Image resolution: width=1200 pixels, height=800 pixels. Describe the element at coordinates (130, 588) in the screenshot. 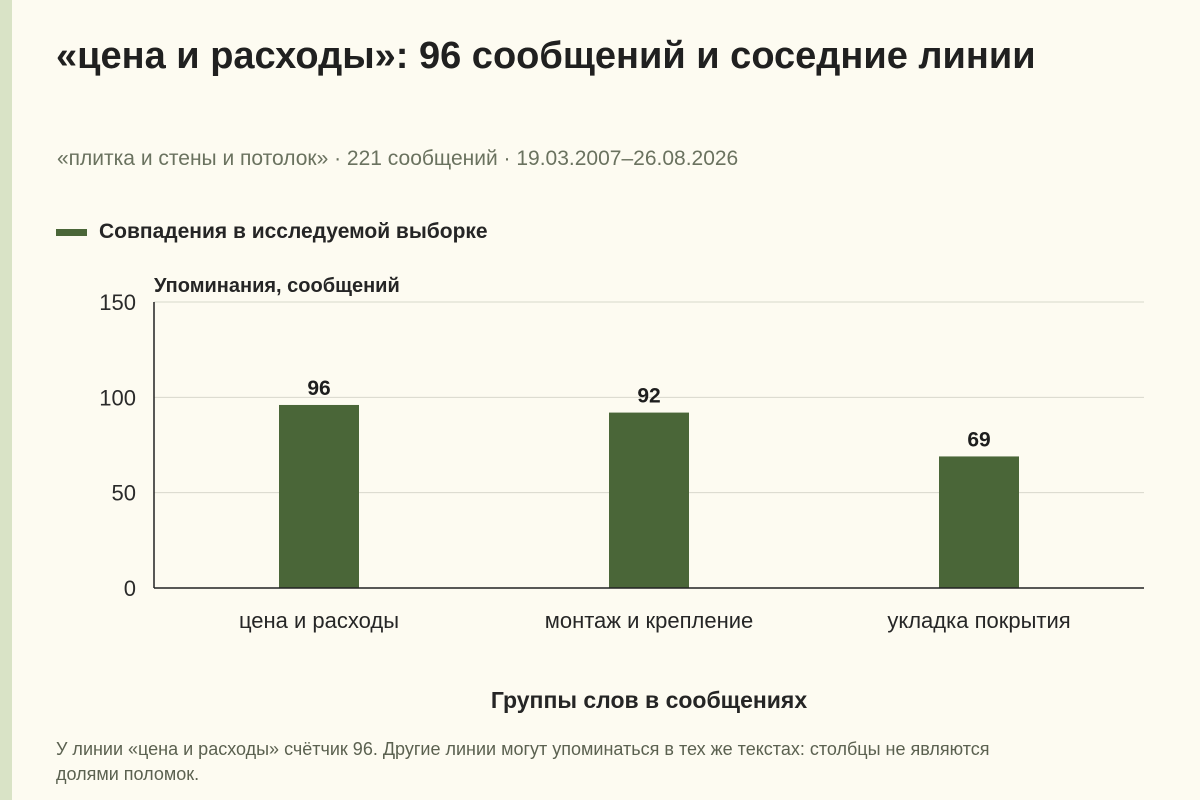

I see `y-tick-label: 0` at that location.